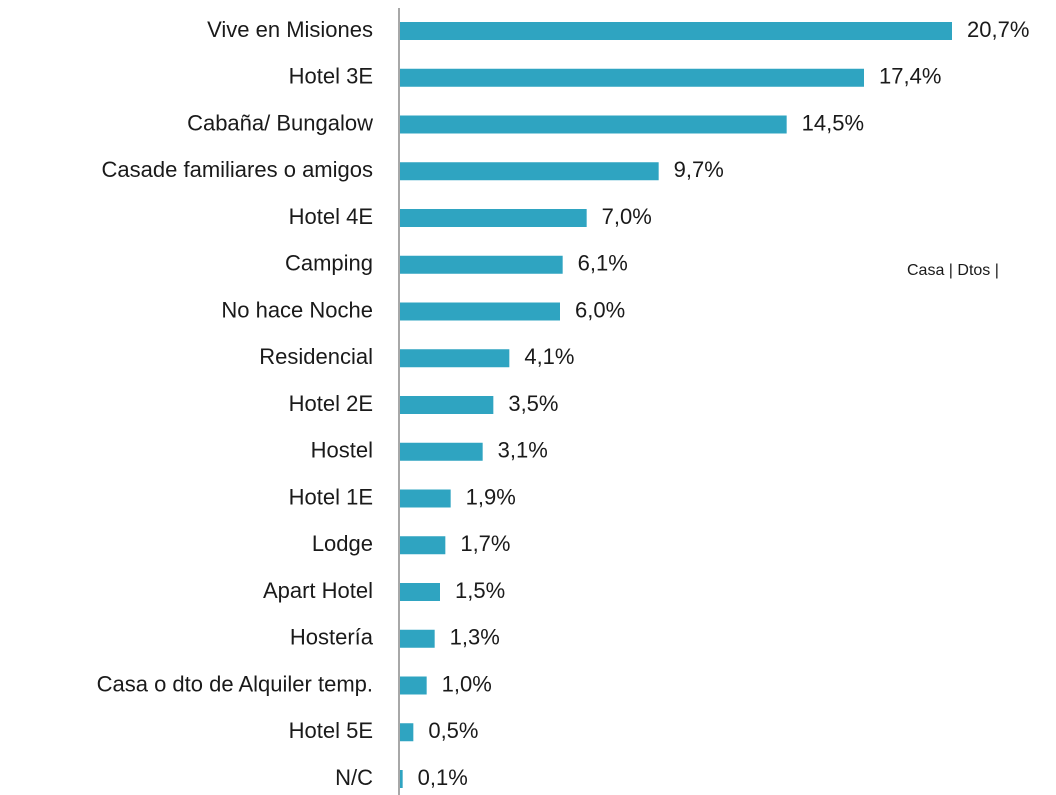  I want to click on value-label: 7,0%, so click(627, 216).